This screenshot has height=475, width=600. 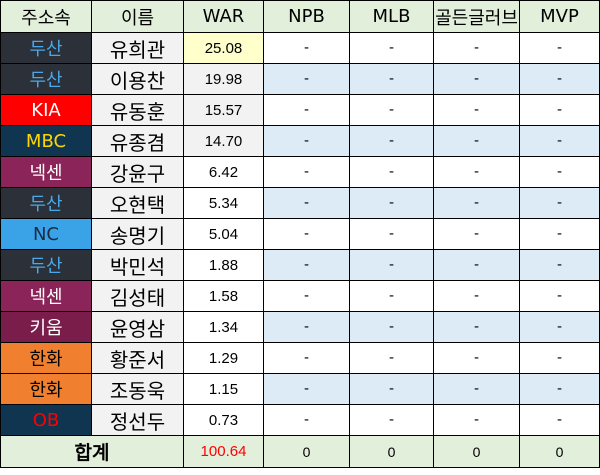 What do you see at coordinates (476, 16) in the screenshot?
I see `header-golden-glove: 골든글러브` at bounding box center [476, 16].